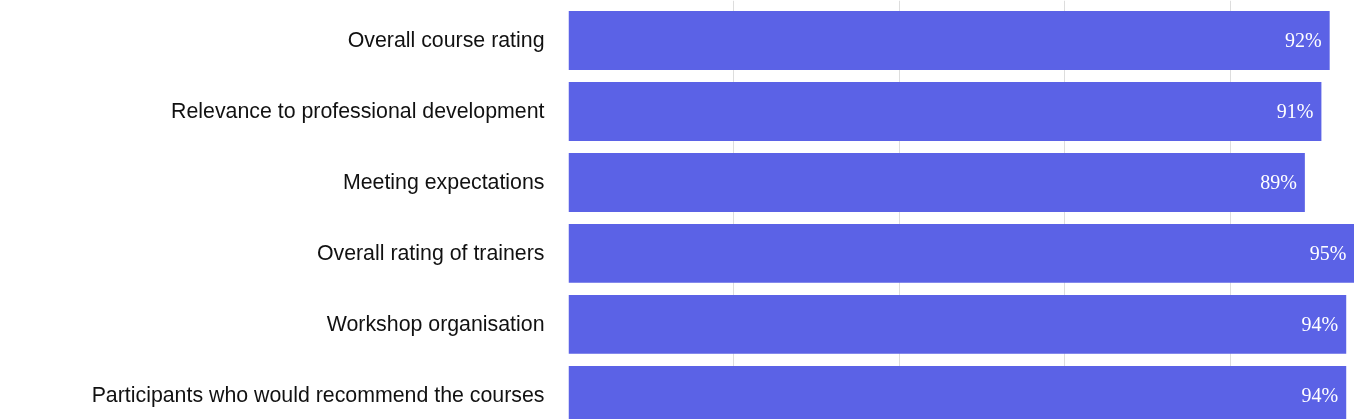  Describe the element at coordinates (1295, 111) in the screenshot. I see `data-label: 91%` at that location.